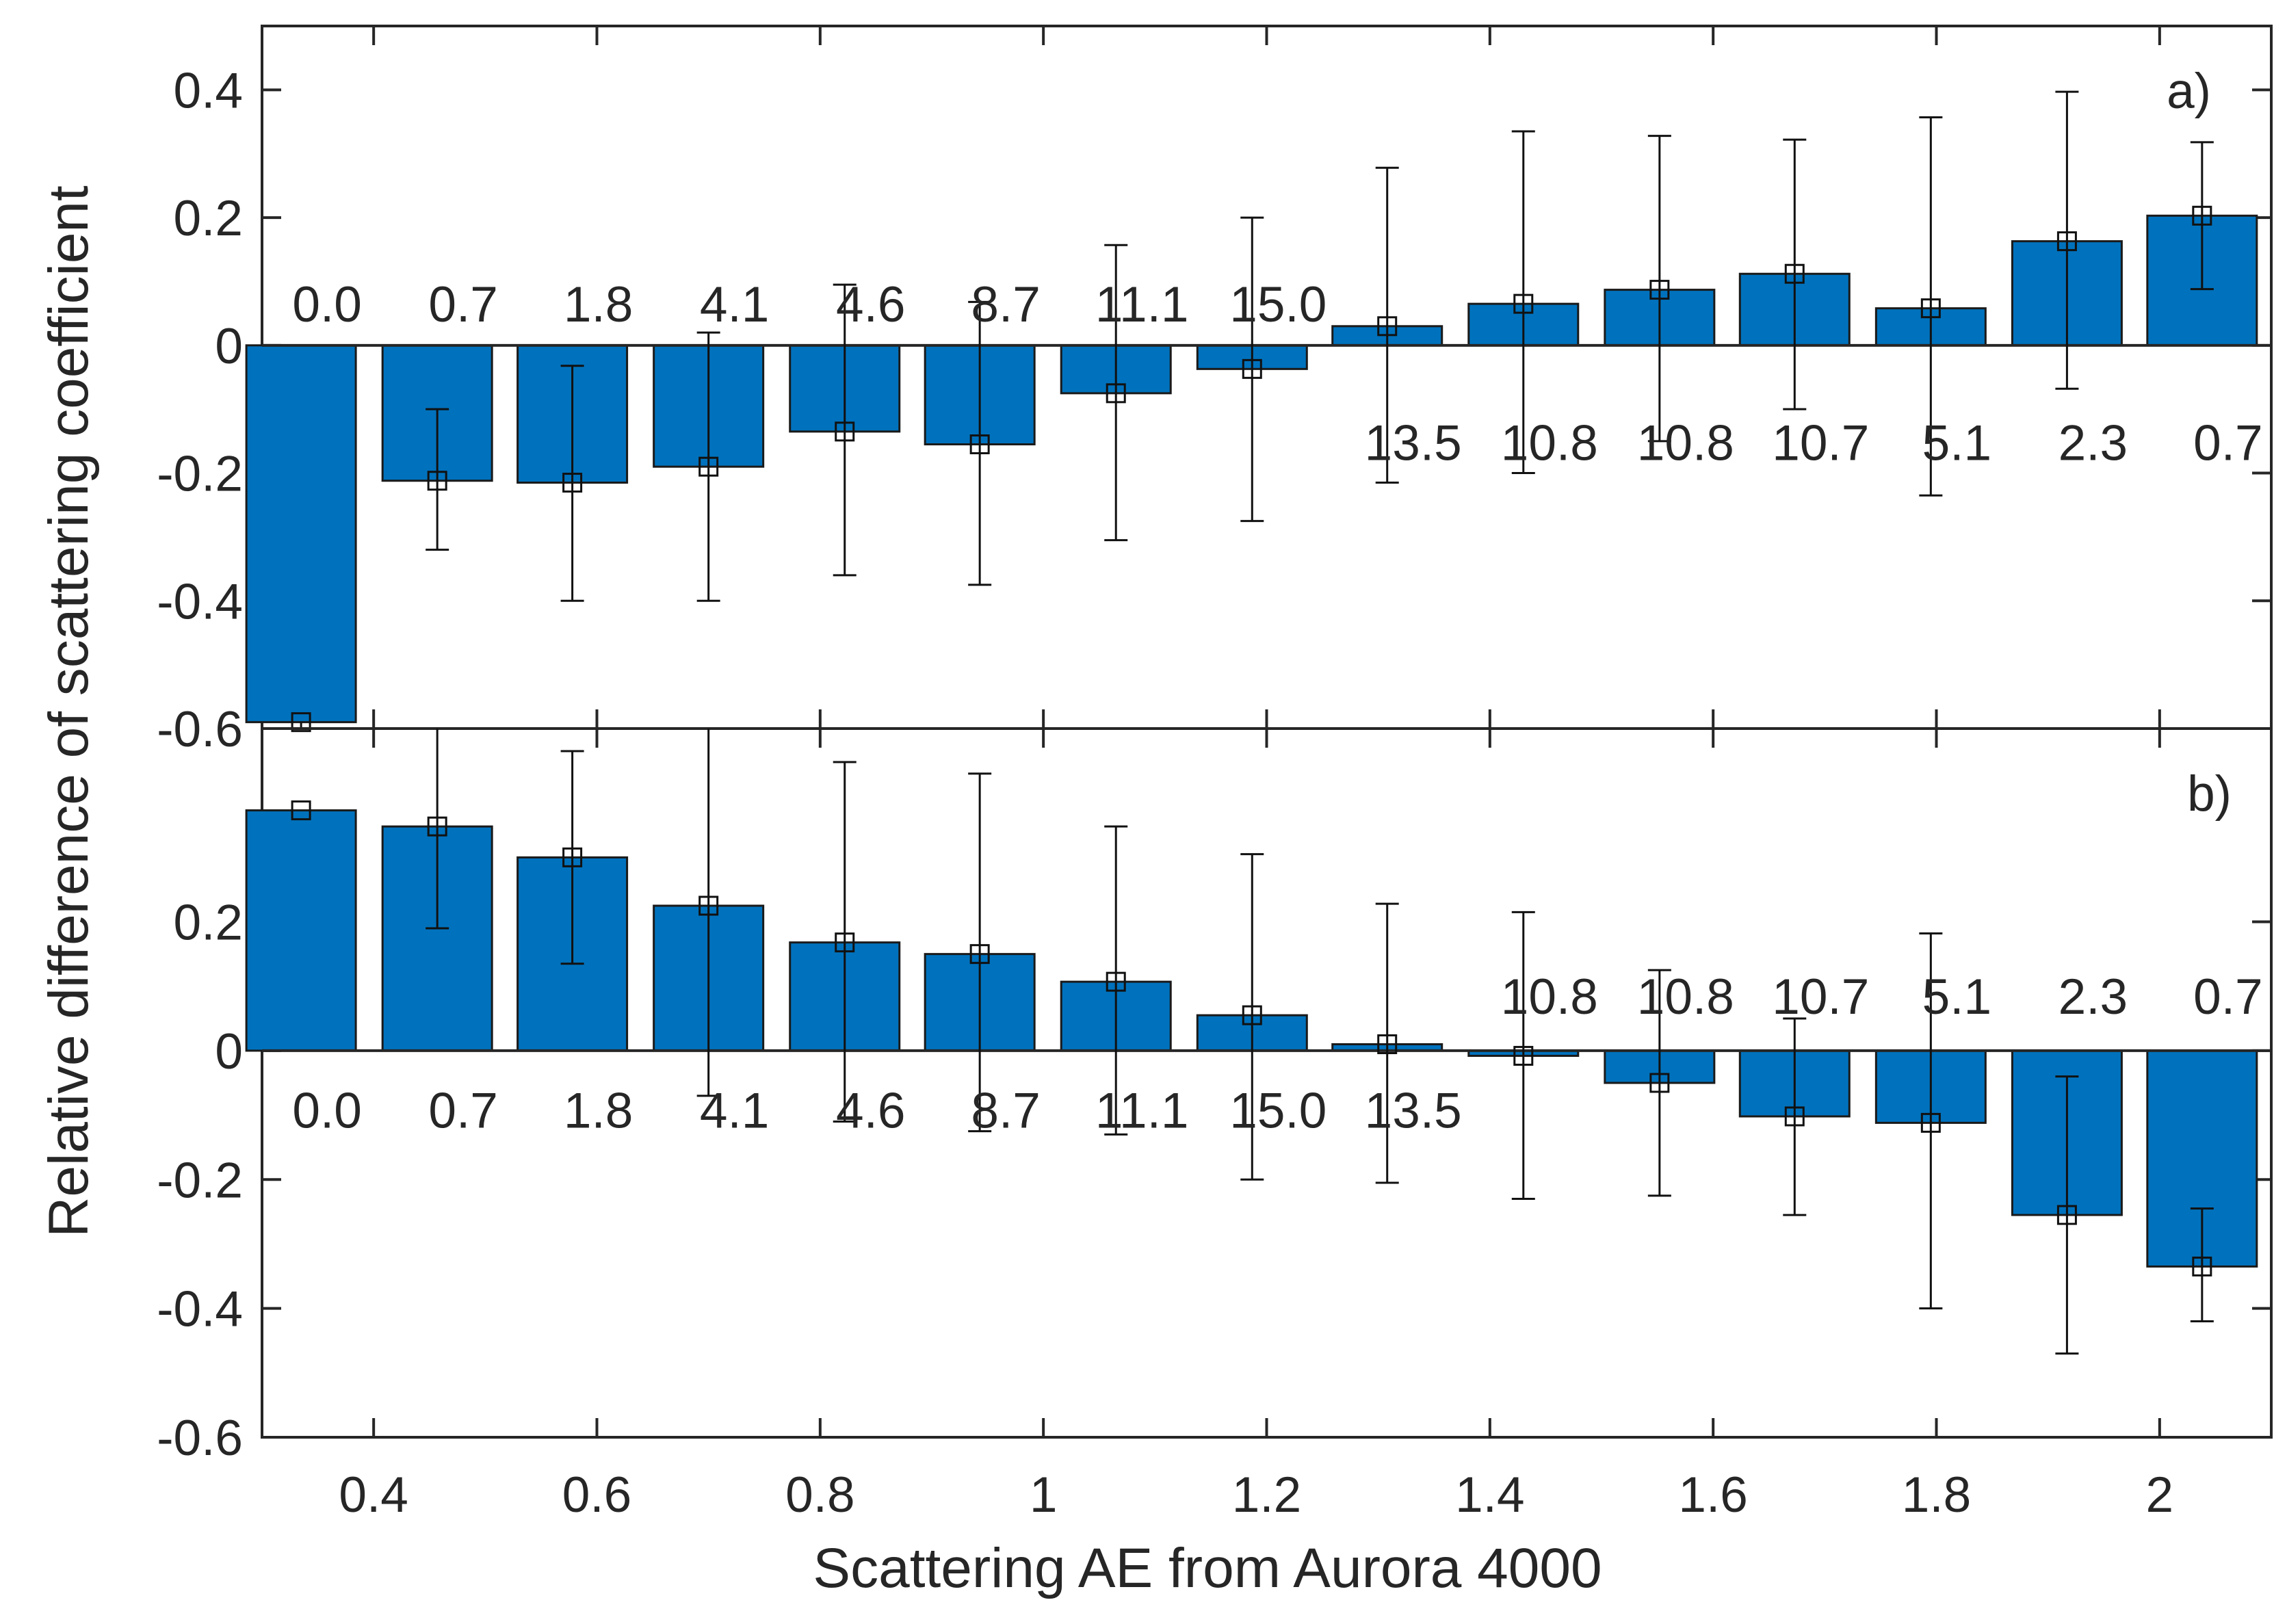 The image size is (2287, 1624). I want to click on x-tick-label: 1.6, so click(1712, 1495).